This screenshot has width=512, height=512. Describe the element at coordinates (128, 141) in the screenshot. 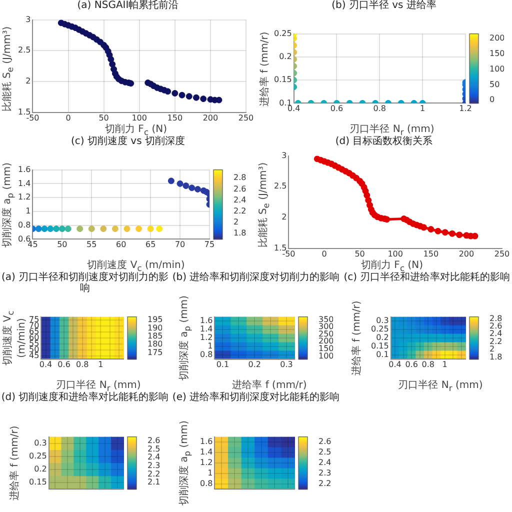

I see `chart-title: (c) 切削速度 vs 切削深度` at that location.